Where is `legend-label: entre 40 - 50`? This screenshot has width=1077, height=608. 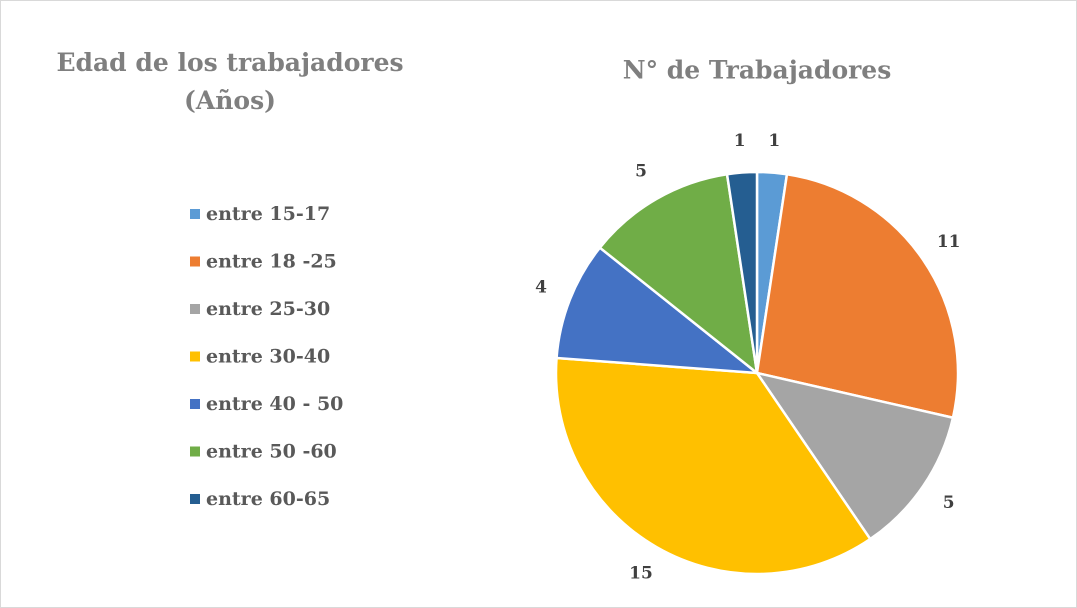 legend-label: entre 40 - 50 is located at coordinates (274, 404).